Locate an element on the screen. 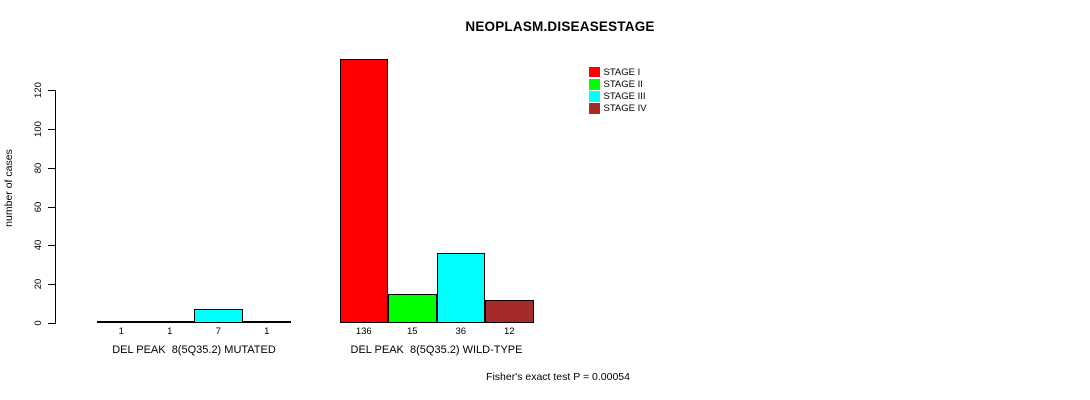 The image size is (1090, 400). legend-label: STAGE IV is located at coordinates (625, 109).